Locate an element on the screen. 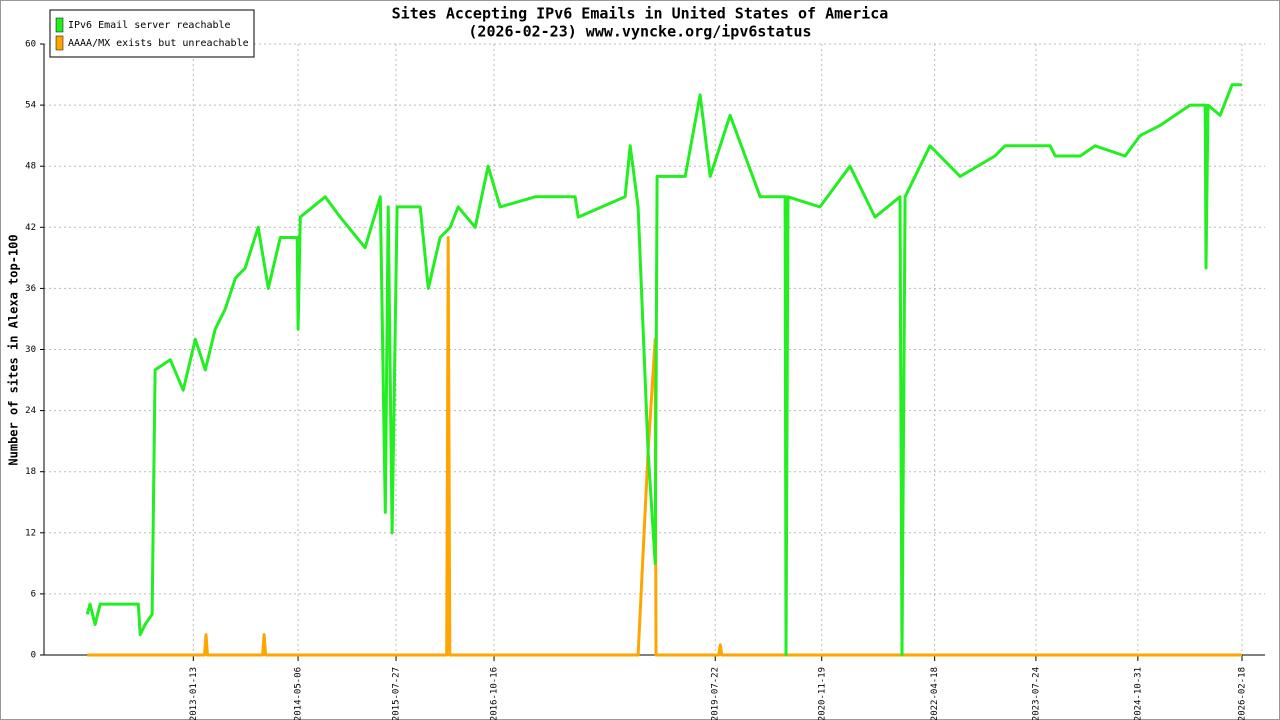  y-tick-label: 42 is located at coordinates (30, 228).